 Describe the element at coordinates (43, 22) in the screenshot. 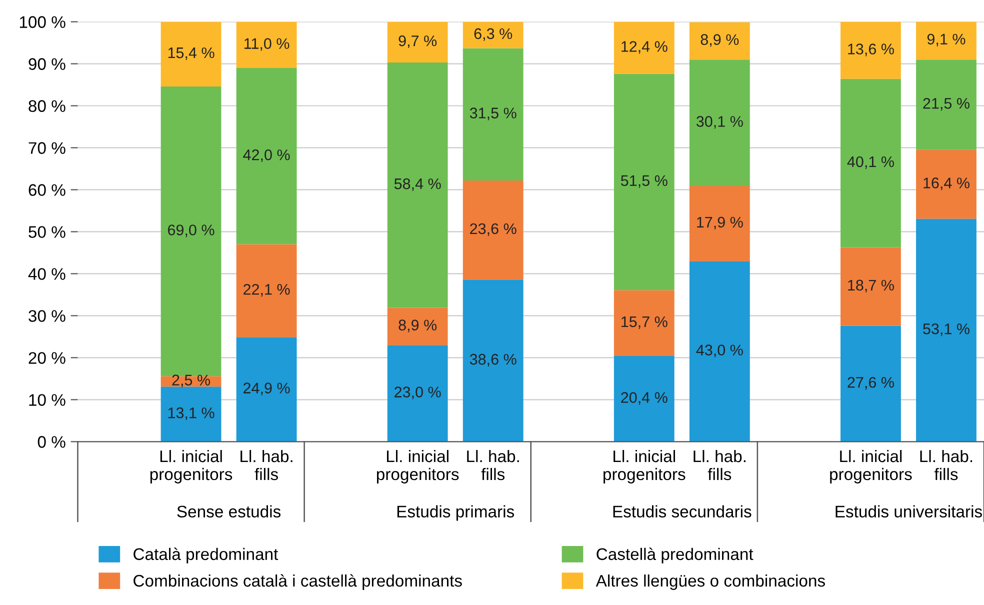

I see `y-tick-label: 100 %` at that location.